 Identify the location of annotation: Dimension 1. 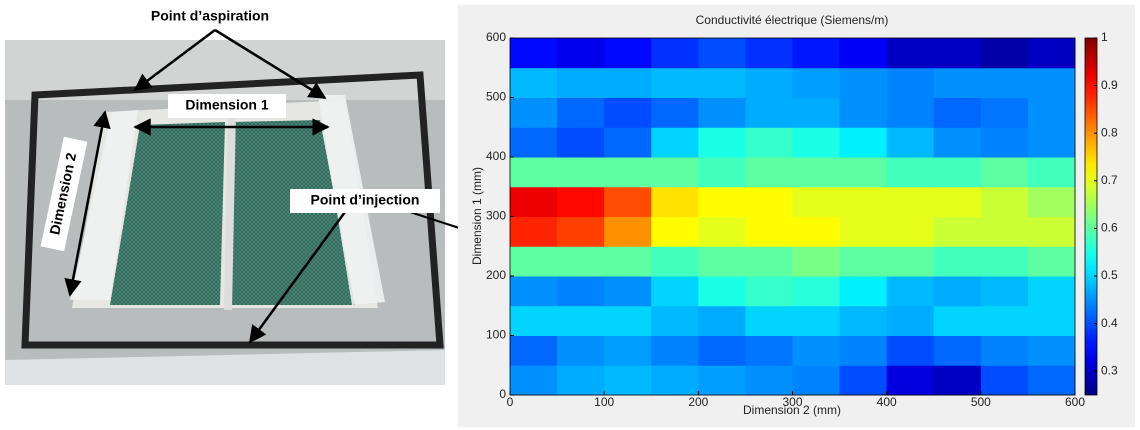
(226, 105).